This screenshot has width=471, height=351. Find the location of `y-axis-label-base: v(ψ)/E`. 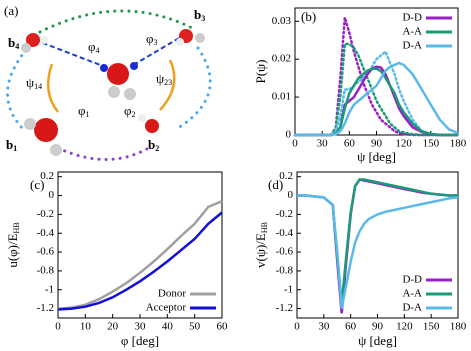

y-axis-label-base: v(ψ)/E is located at coordinates (260, 250).